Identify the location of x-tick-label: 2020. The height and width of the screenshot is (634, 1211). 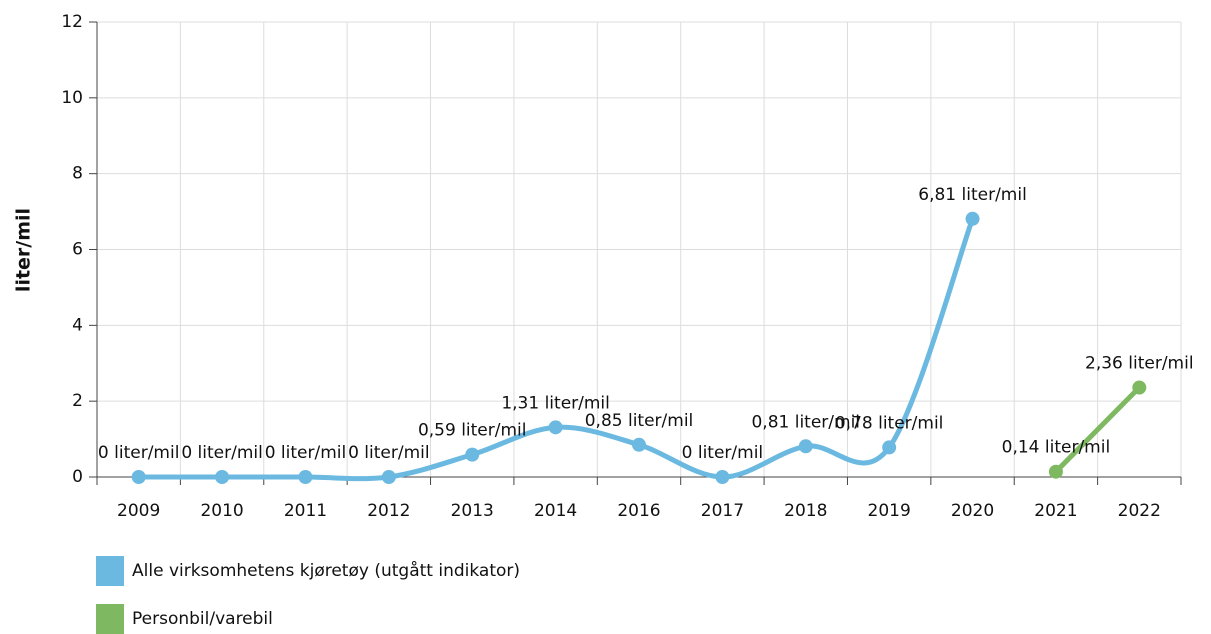
(972, 511).